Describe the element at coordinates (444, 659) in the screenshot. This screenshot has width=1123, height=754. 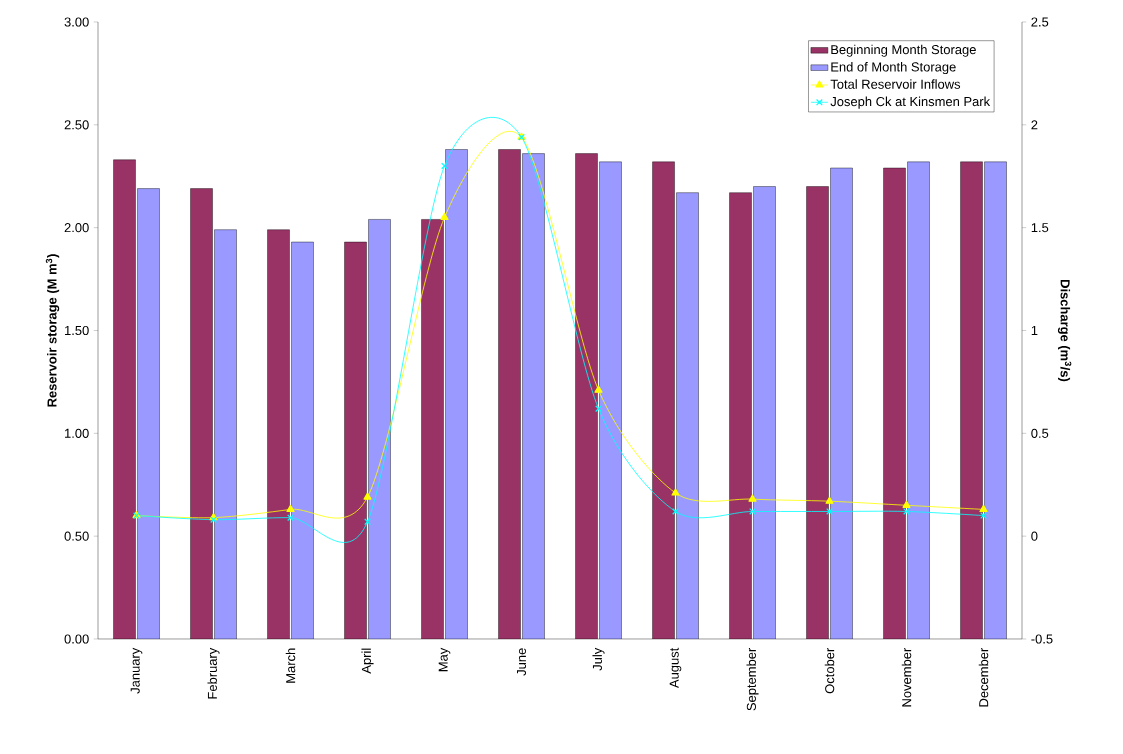
I see `x-tick-label: May` at that location.